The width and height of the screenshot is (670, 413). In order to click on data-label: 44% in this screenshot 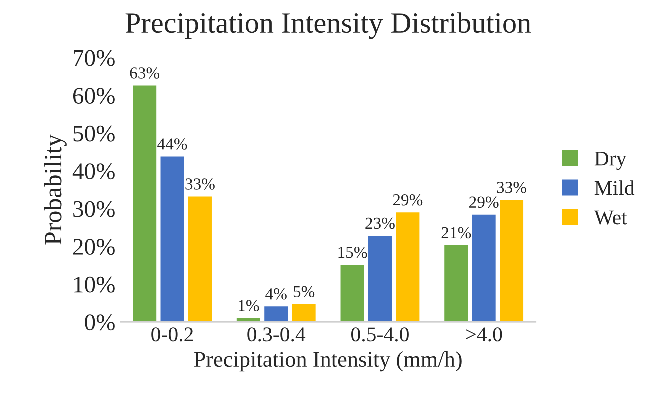, I will do `click(173, 144)`.